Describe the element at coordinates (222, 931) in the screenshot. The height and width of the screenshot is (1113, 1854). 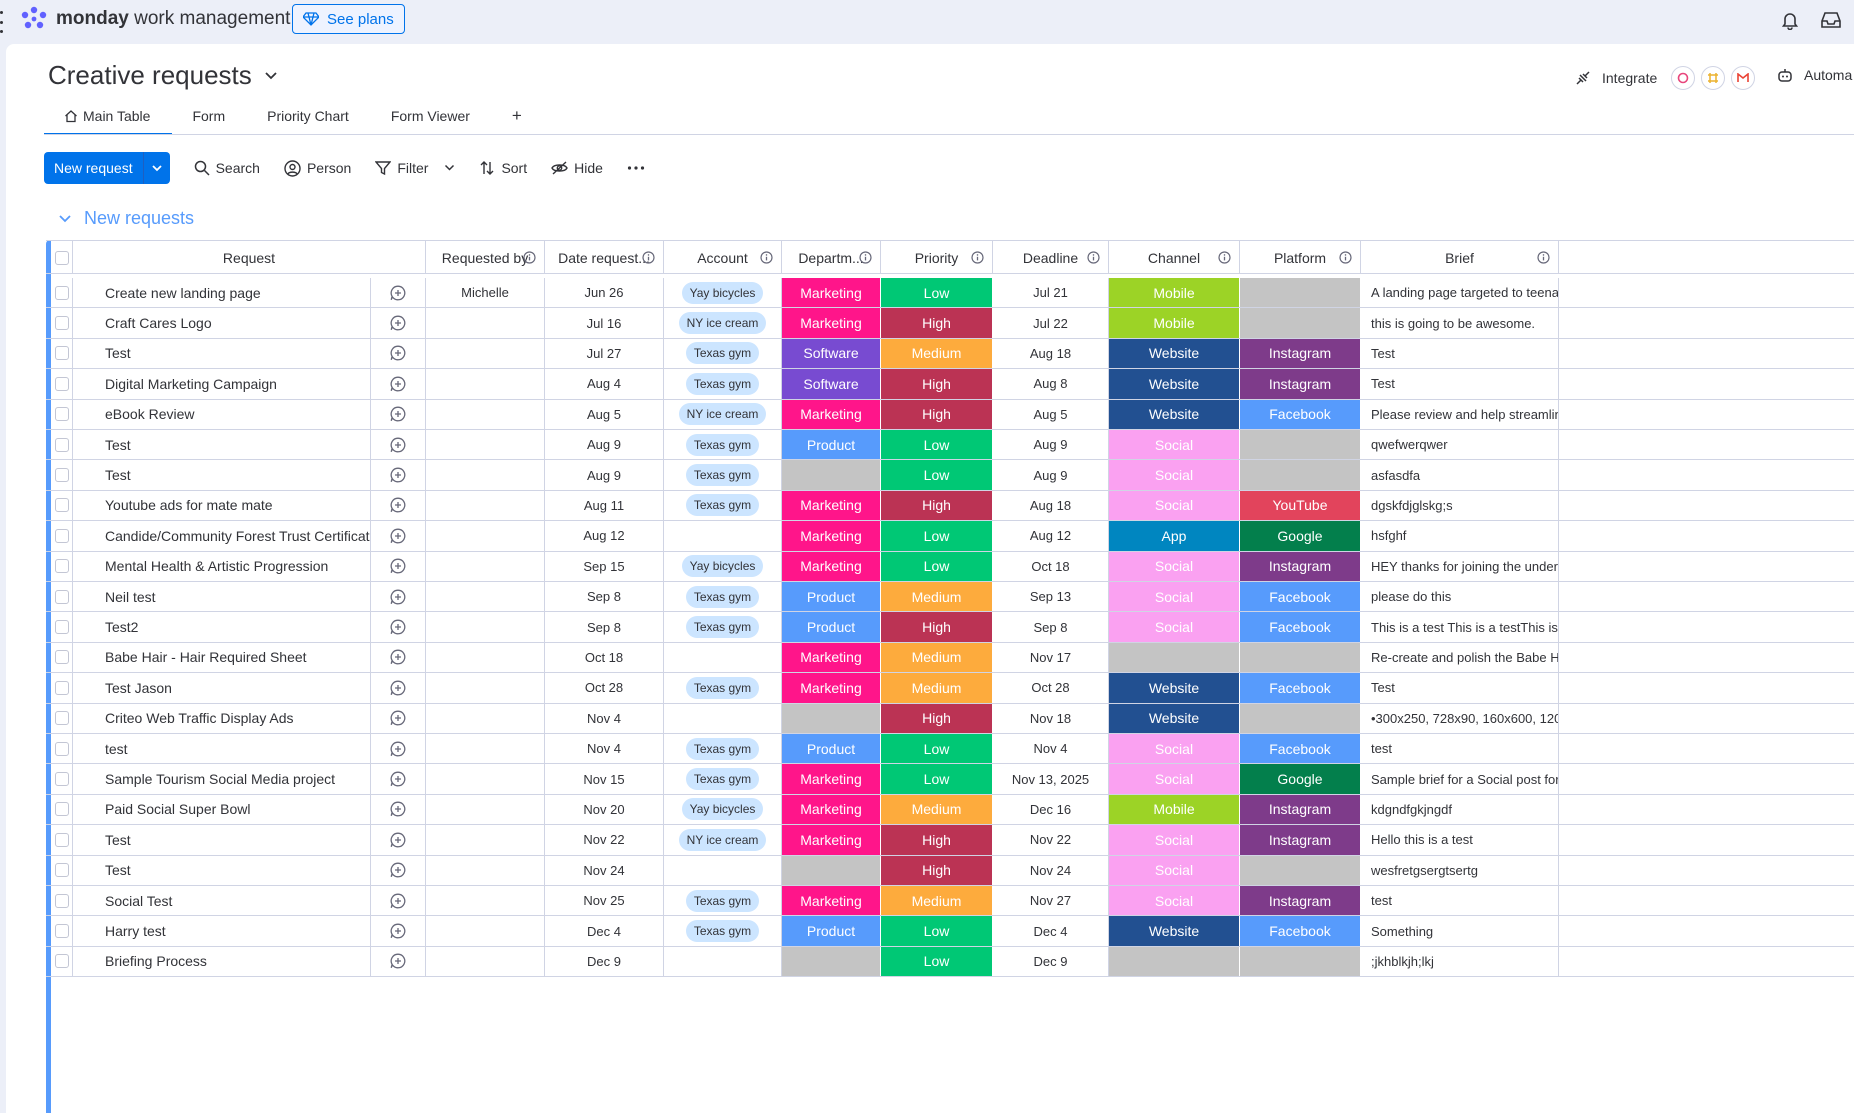
I see `cell-name: Harry test` at that location.